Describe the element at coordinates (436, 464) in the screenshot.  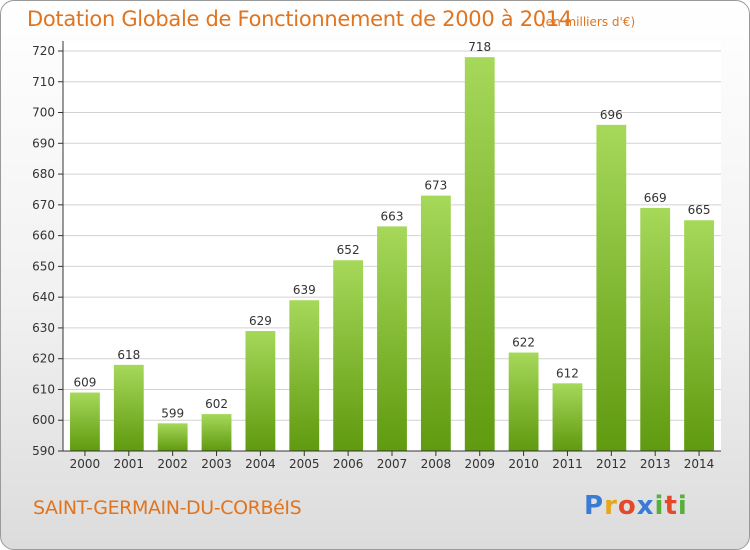
I see `x-tick-label-2008: 2008` at that location.